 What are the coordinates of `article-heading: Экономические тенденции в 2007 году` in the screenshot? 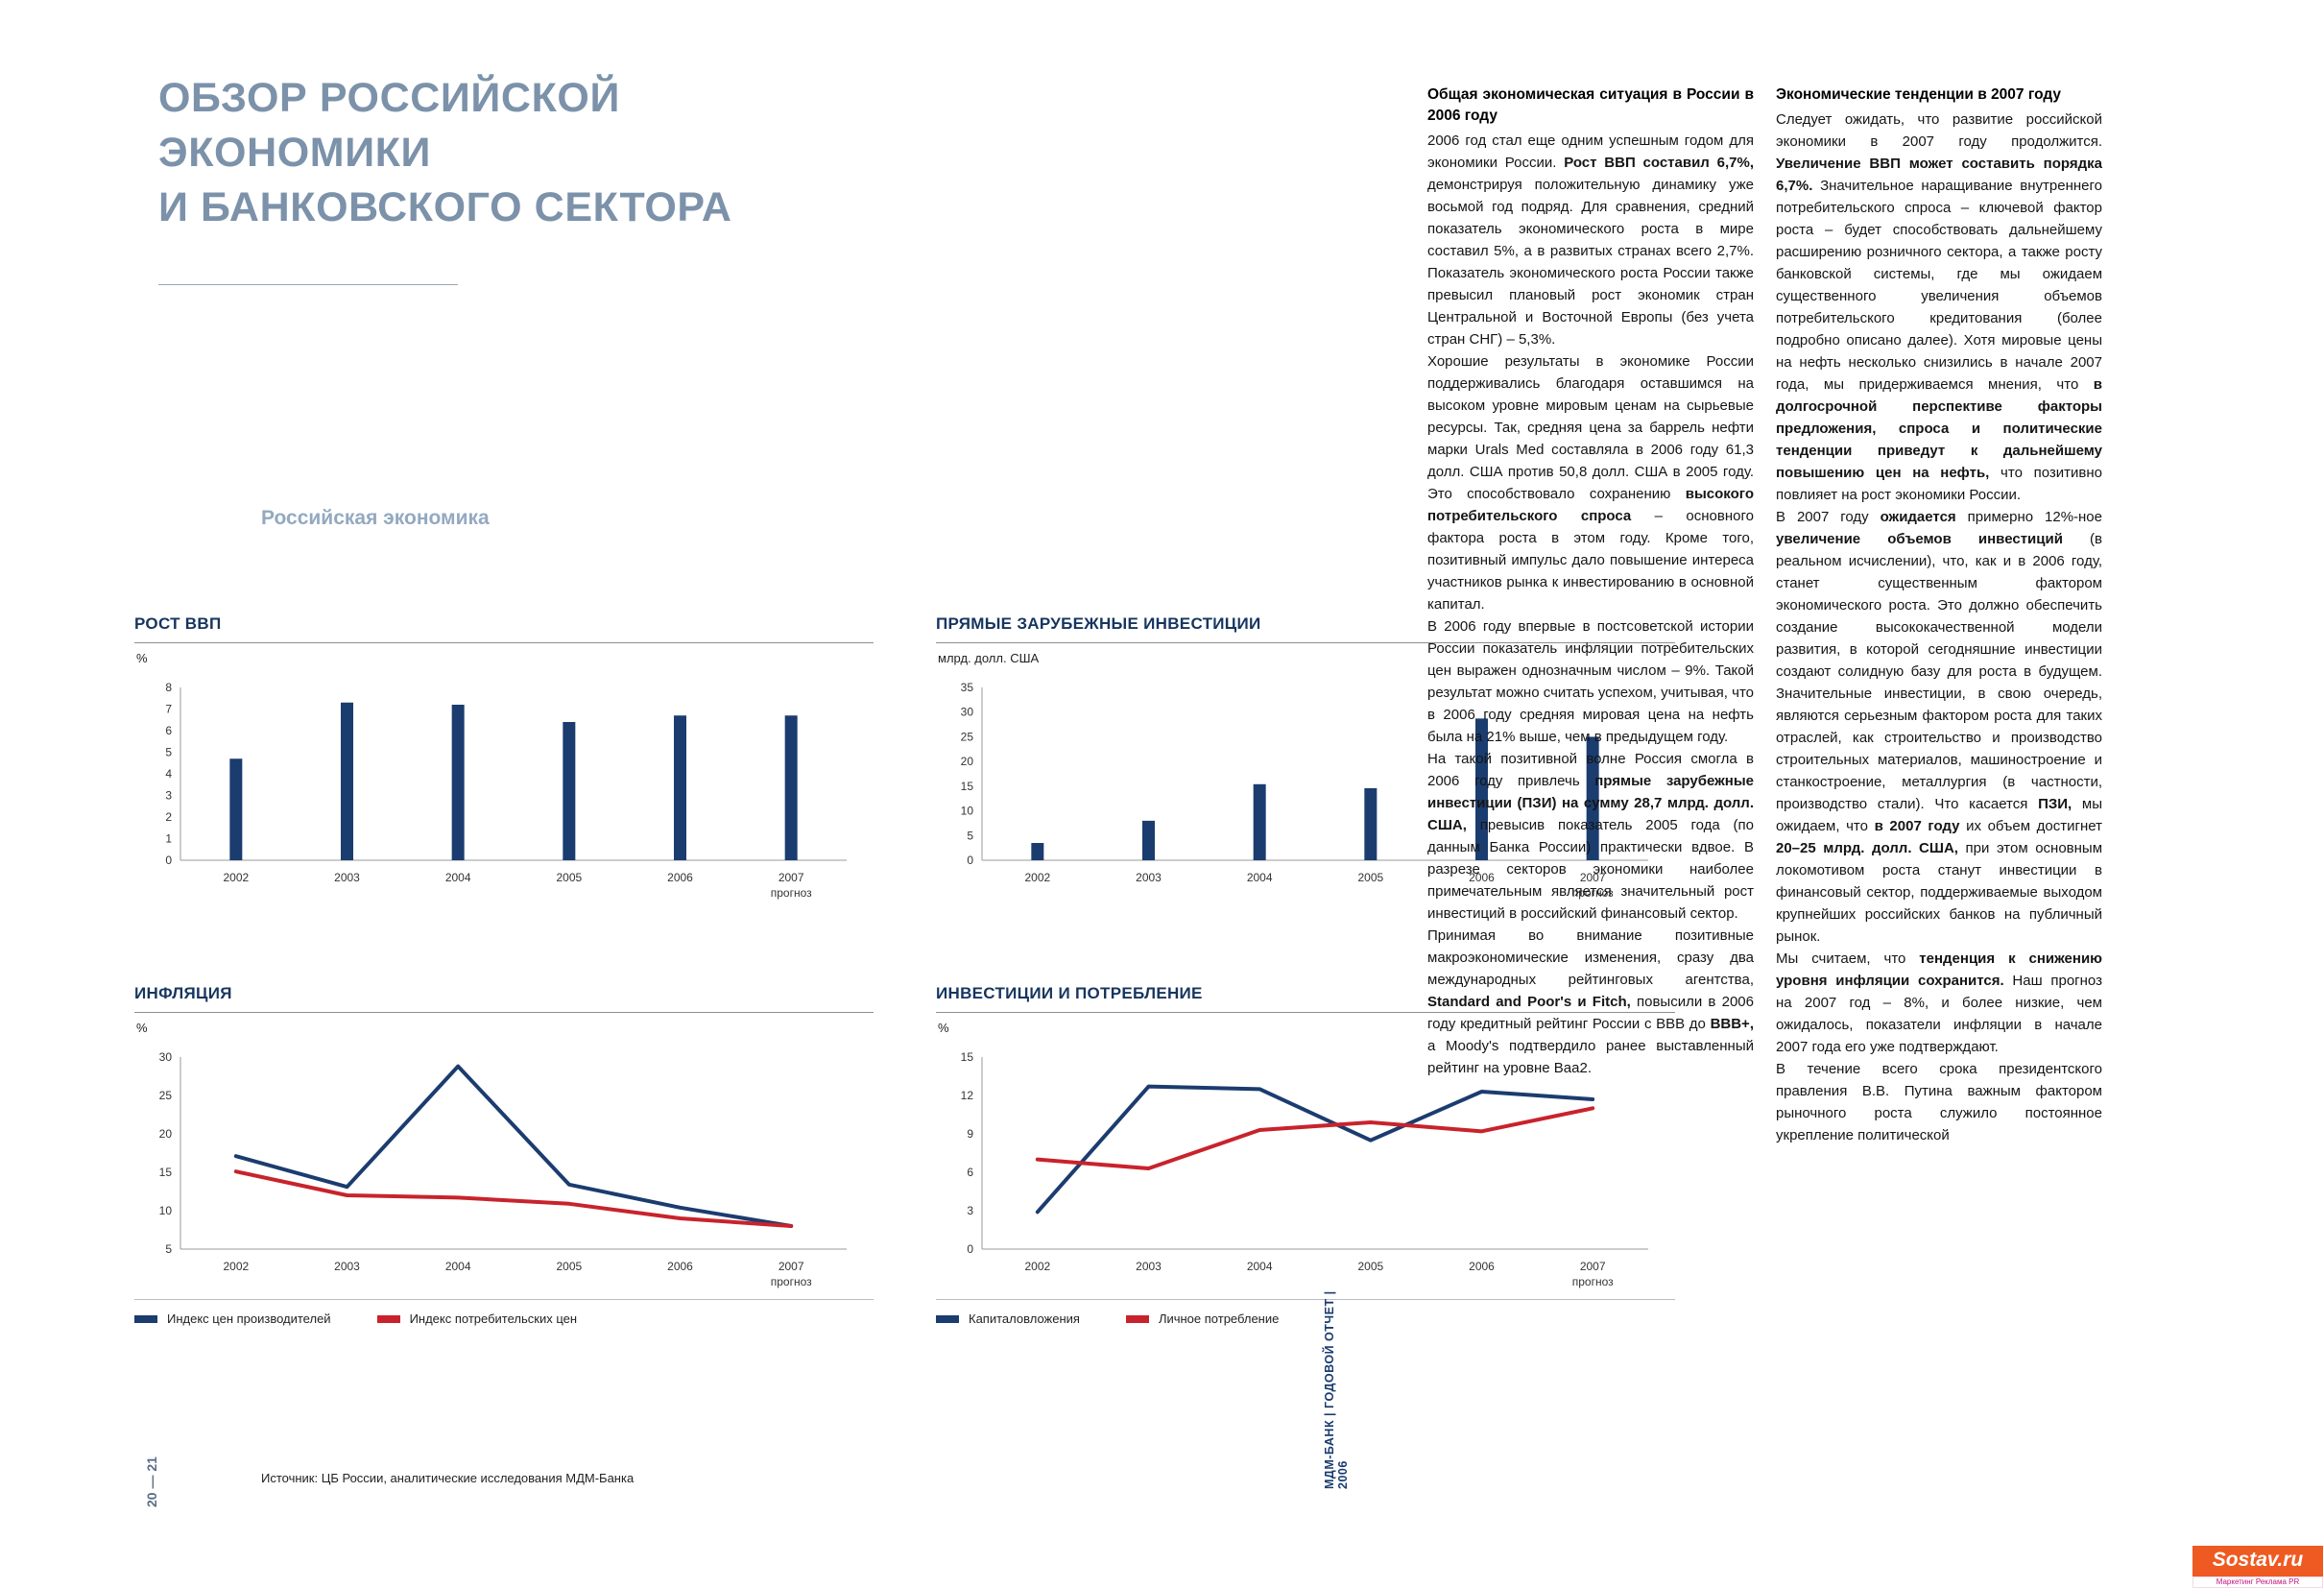 It's located at (1918, 94).